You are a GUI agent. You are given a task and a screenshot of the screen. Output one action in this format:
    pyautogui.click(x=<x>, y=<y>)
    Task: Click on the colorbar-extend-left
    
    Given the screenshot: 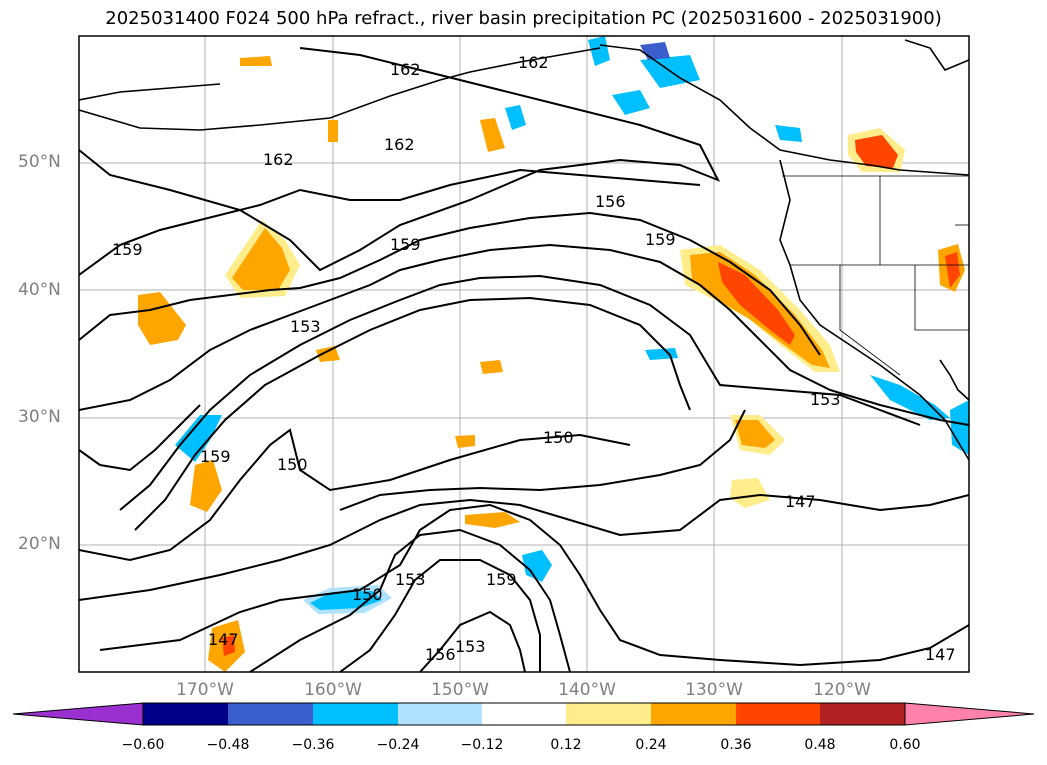 What is the action you would take?
    pyautogui.click(x=78, y=714)
    